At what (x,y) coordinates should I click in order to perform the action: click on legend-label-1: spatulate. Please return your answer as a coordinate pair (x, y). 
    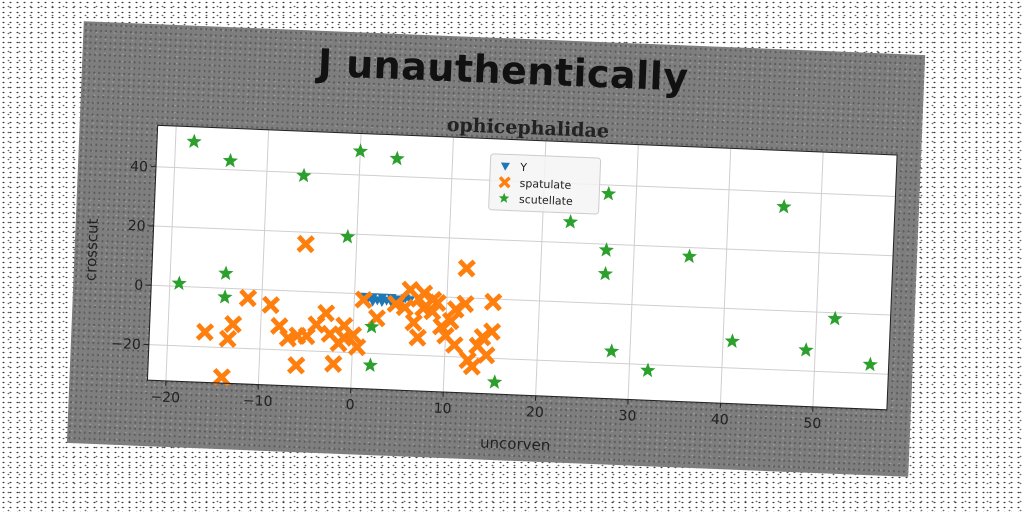
    Looking at the image, I should click on (545, 184).